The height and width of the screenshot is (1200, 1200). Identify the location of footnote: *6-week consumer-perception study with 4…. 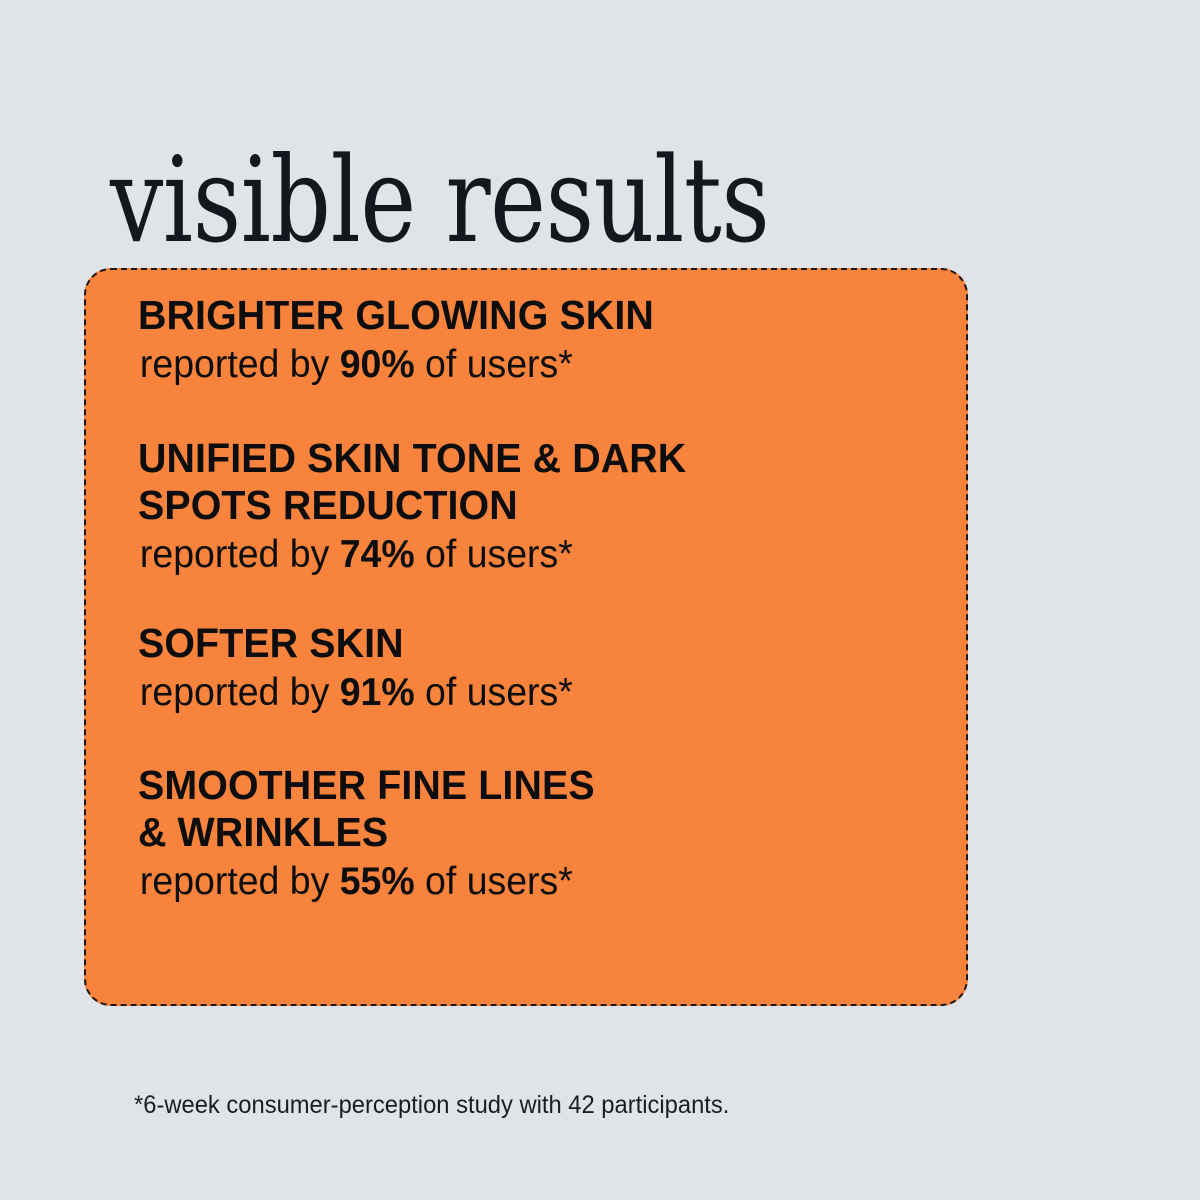
(432, 1105).